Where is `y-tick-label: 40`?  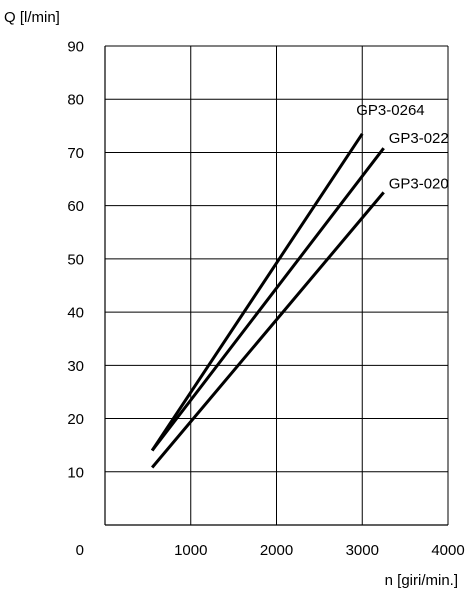 y-tick-label: 40 is located at coordinates (75, 313).